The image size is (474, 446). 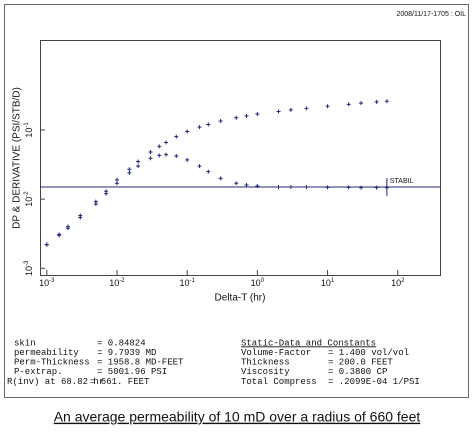 I want to click on x-tick-label: 10⁰, so click(x=258, y=283).